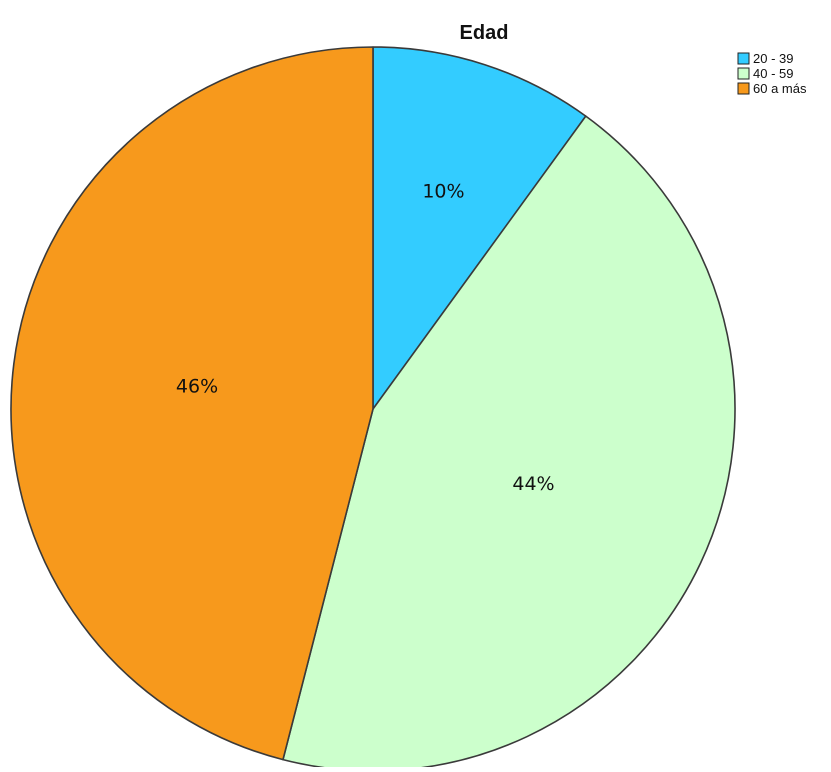 This screenshot has height=772, width=831. What do you see at coordinates (533, 484) in the screenshot?
I see `data-label-40-59: 44%` at bounding box center [533, 484].